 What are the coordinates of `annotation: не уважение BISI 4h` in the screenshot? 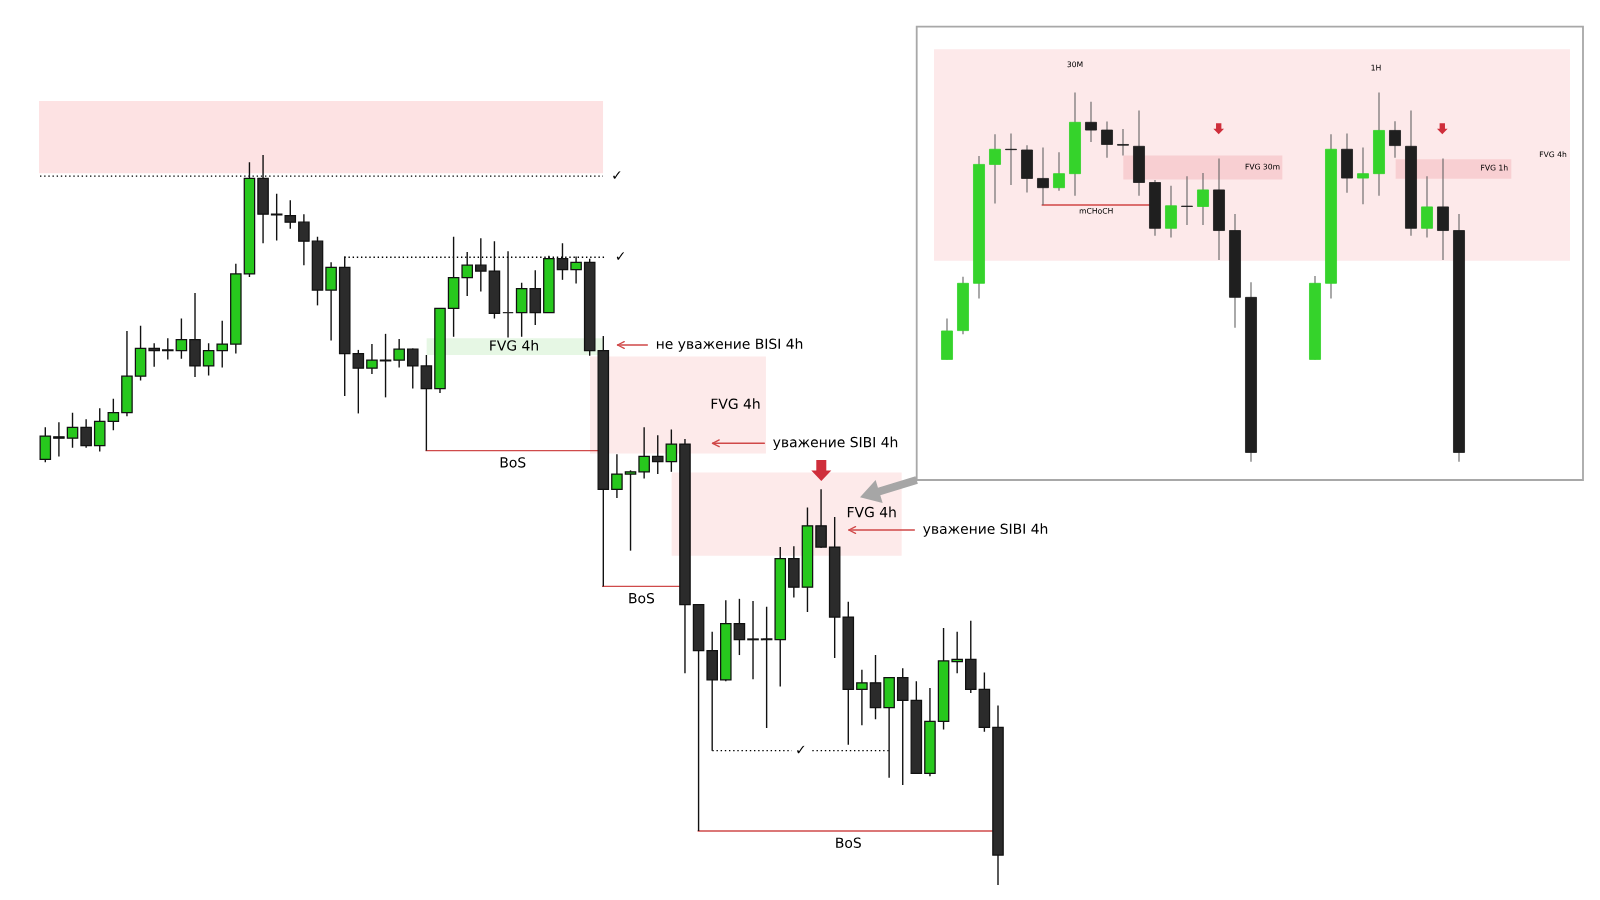 It's located at (729, 345).